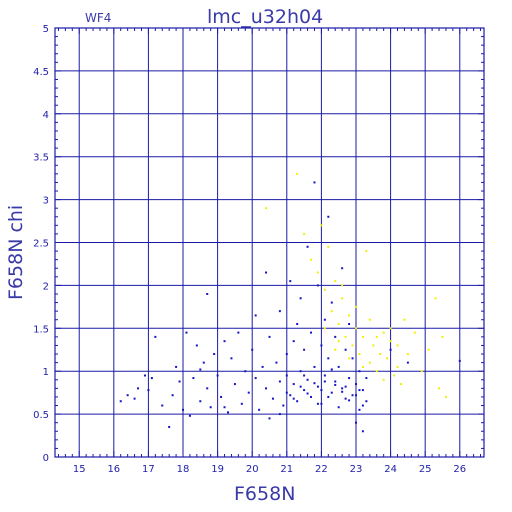  What do you see at coordinates (183, 469) in the screenshot?
I see `x-tick-label: 18` at bounding box center [183, 469].